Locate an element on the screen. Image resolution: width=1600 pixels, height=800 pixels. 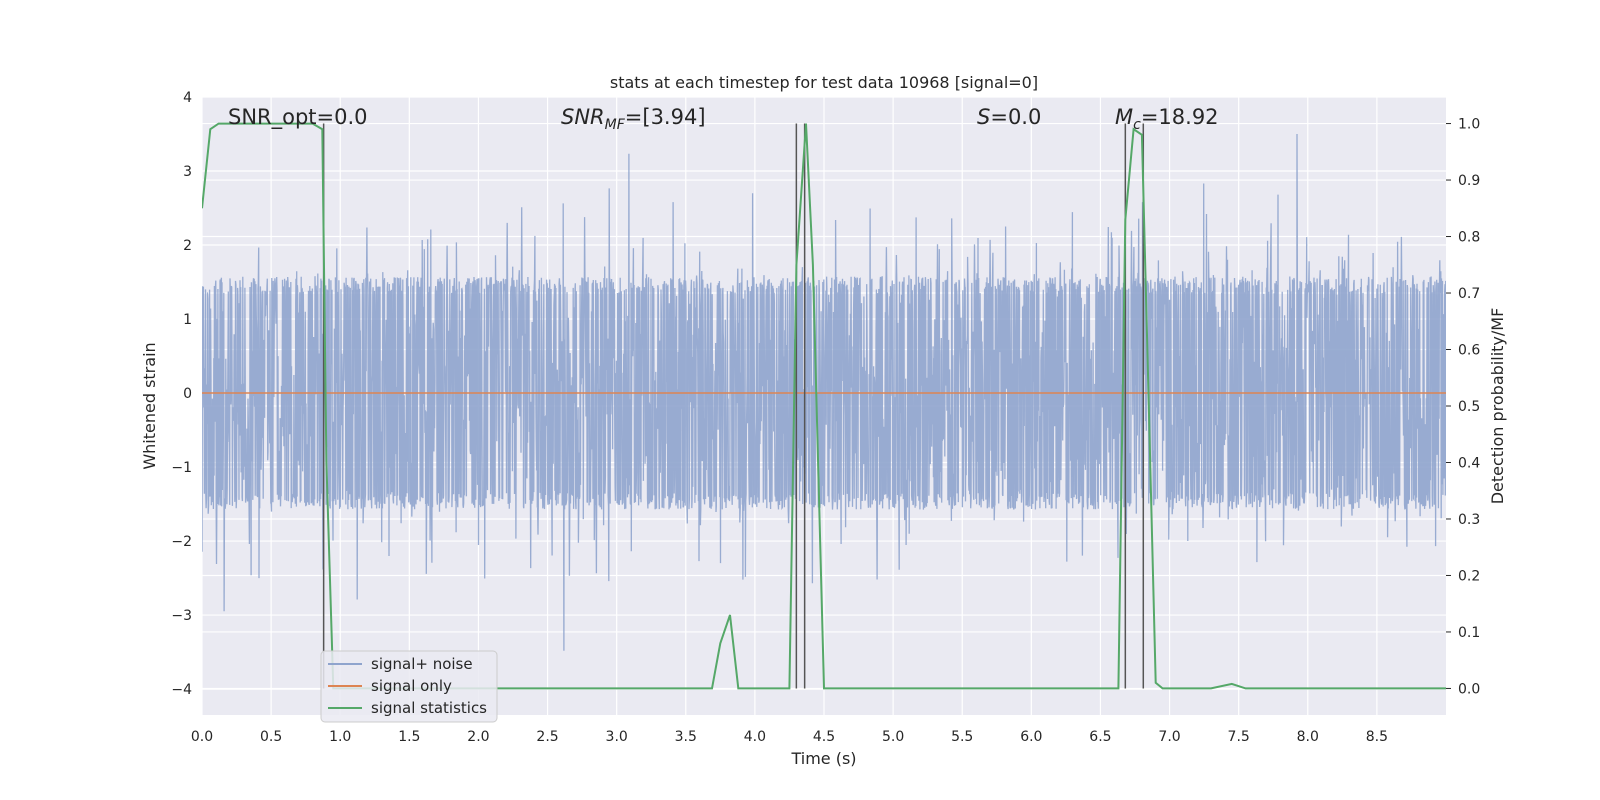
y-tick-label: −3 is located at coordinates (181, 616).